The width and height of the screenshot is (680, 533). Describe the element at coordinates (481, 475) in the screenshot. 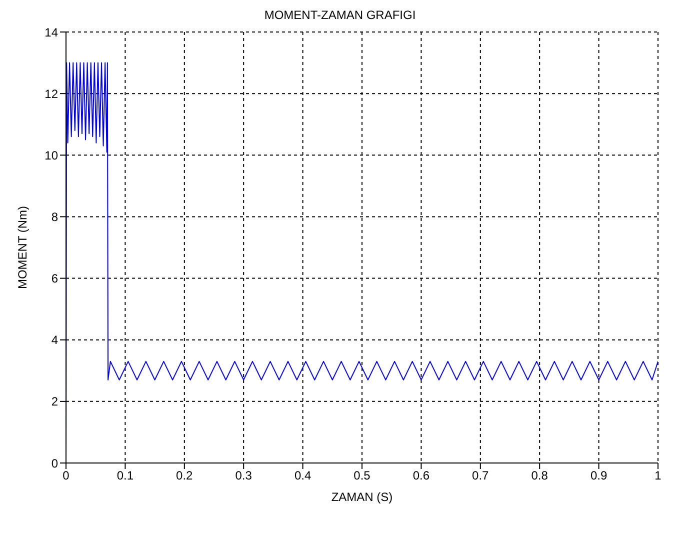

I see `x-tick-label: 0.7` at that location.